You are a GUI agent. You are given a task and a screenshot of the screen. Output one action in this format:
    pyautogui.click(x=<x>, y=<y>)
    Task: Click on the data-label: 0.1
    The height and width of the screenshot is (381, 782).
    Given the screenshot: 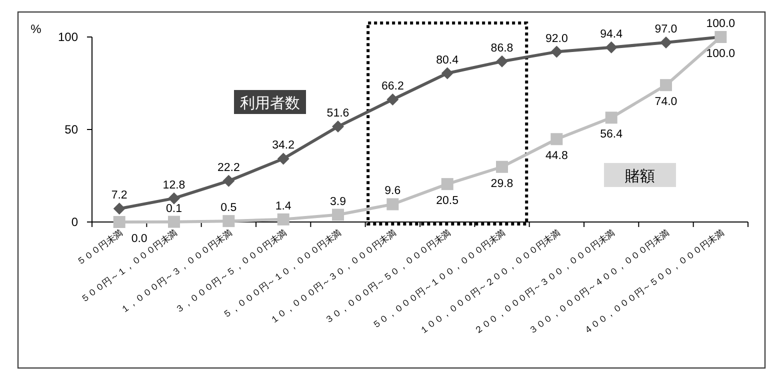 What is the action you would take?
    pyautogui.click(x=174, y=208)
    